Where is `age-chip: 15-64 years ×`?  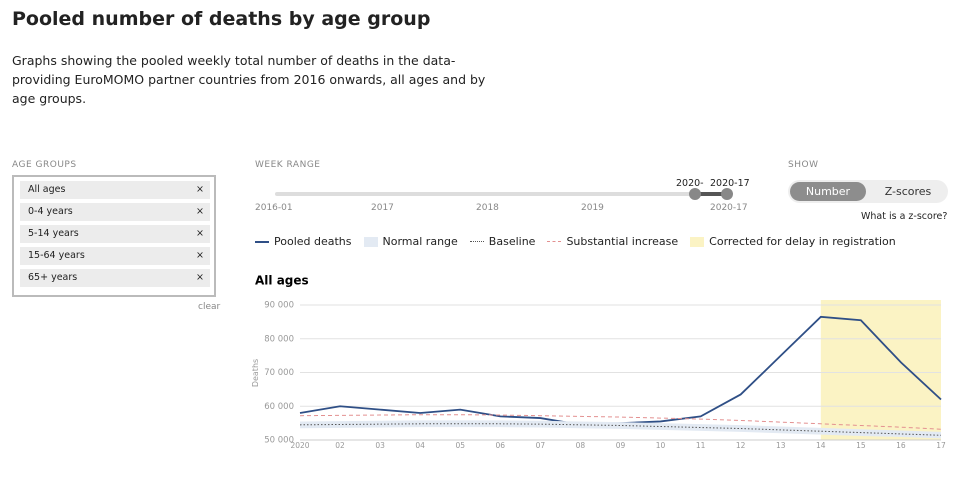
age-chip: 15-64 years × is located at coordinates (115, 256).